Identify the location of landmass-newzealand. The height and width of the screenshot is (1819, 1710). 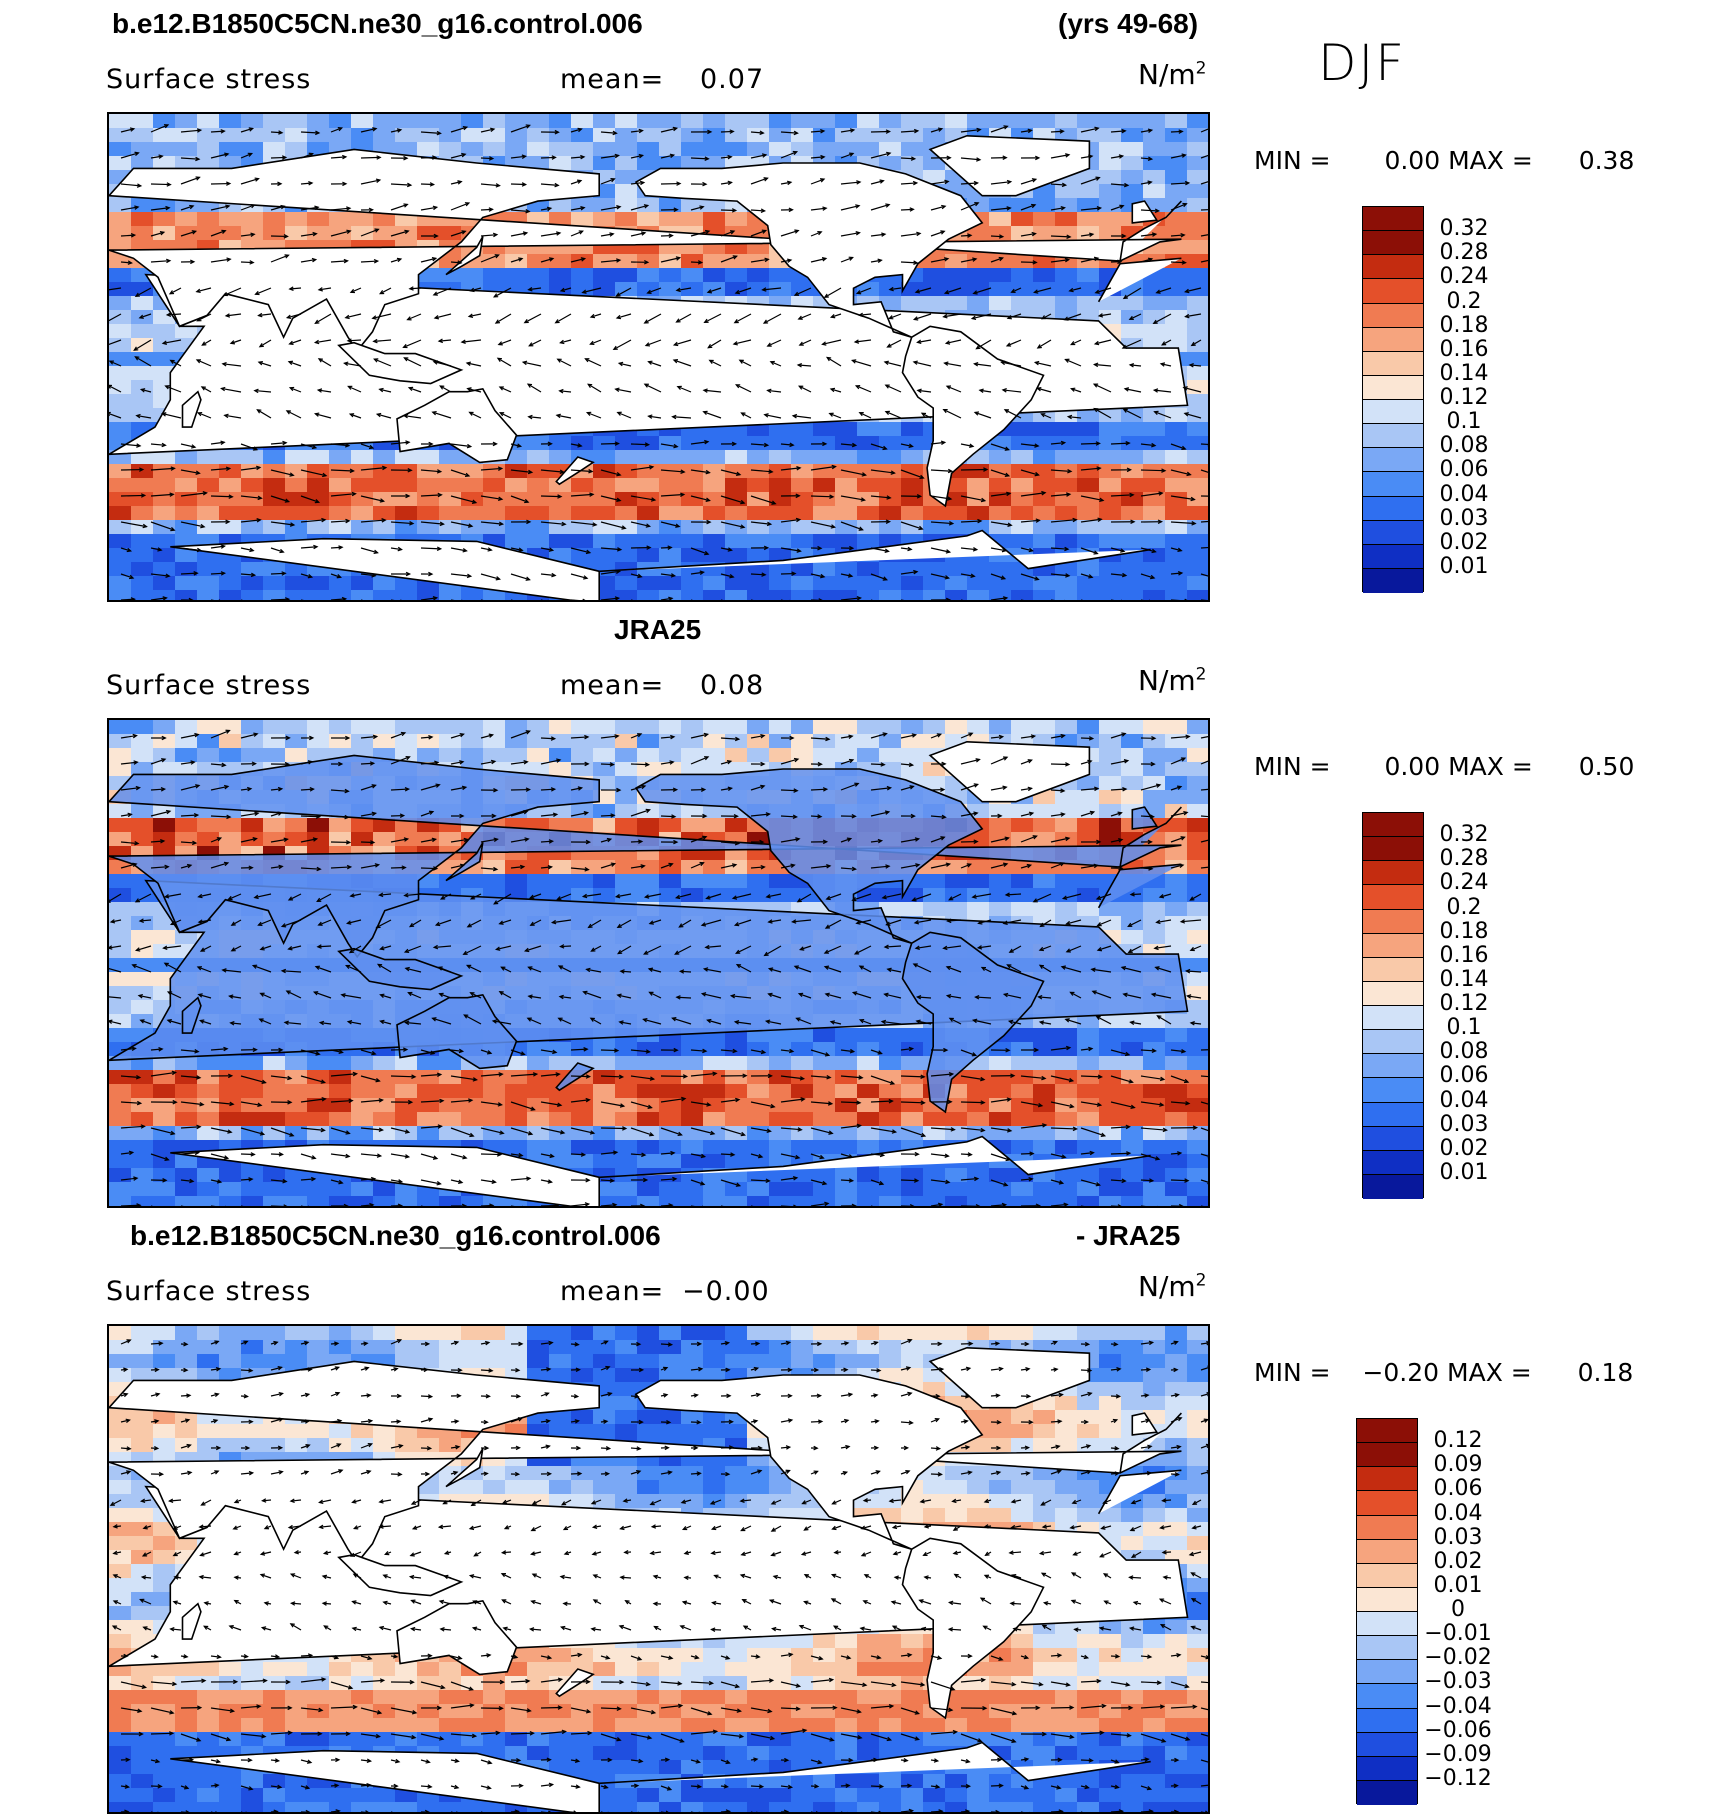
(575, 1683).